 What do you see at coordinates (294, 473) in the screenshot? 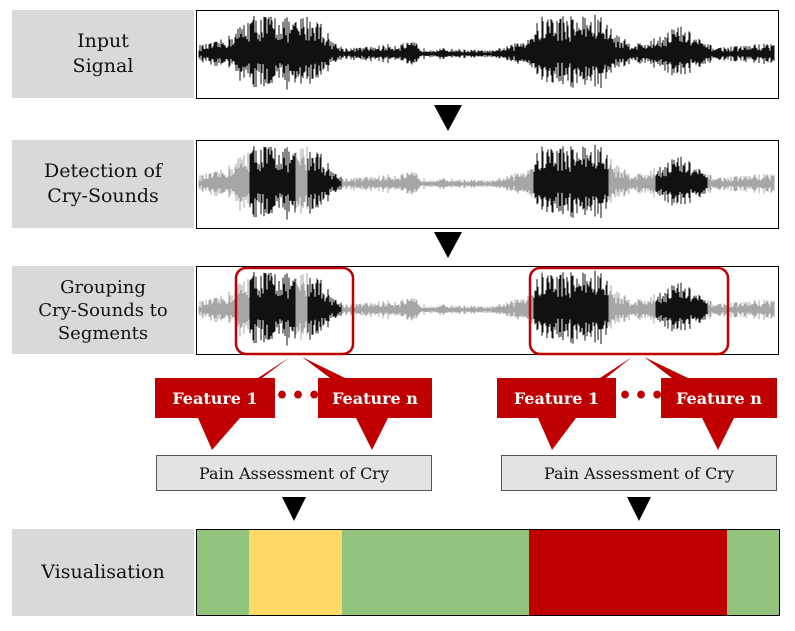
I see `pain-assessment-left: Pain Assessment of Cry` at bounding box center [294, 473].